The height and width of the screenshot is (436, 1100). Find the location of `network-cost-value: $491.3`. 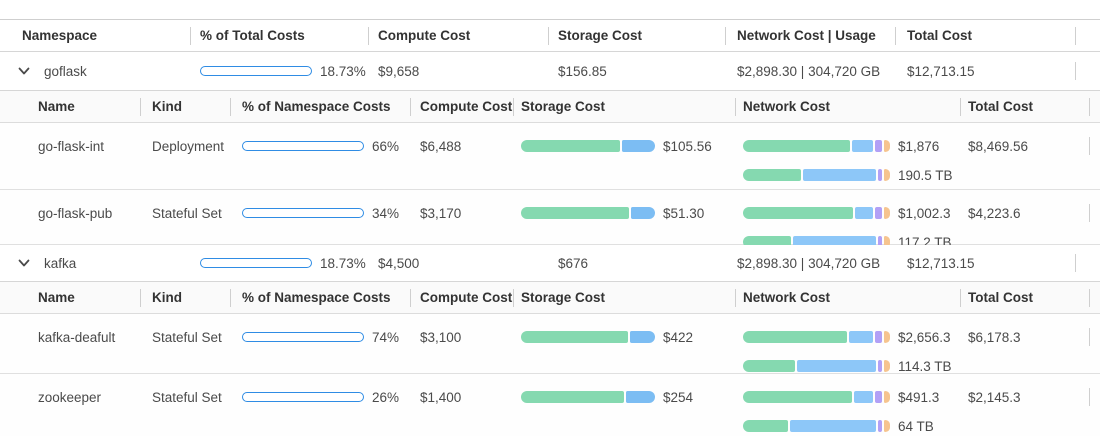

network-cost-value: $491.3 is located at coordinates (919, 397).